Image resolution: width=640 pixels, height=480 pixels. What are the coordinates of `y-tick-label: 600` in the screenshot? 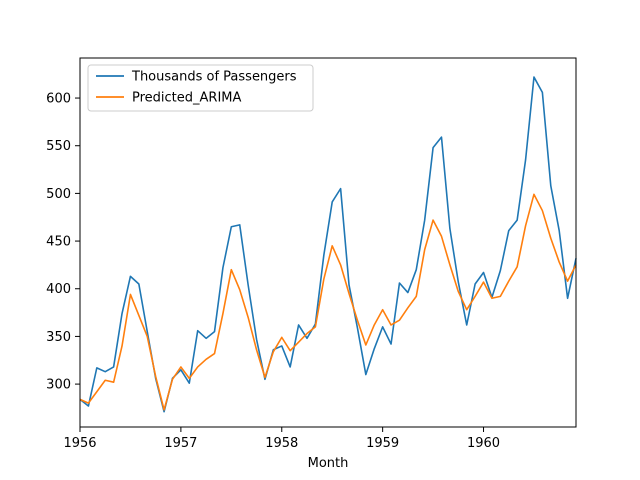 It's located at (58, 99).